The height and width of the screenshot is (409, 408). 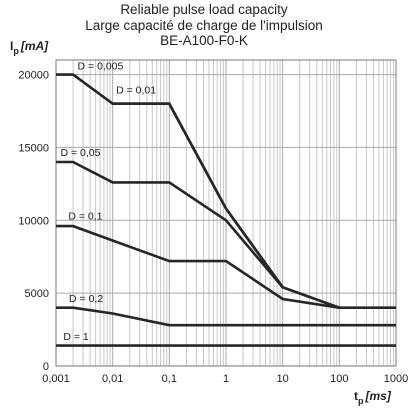 I want to click on x-tick-label: 100, so click(x=339, y=379).